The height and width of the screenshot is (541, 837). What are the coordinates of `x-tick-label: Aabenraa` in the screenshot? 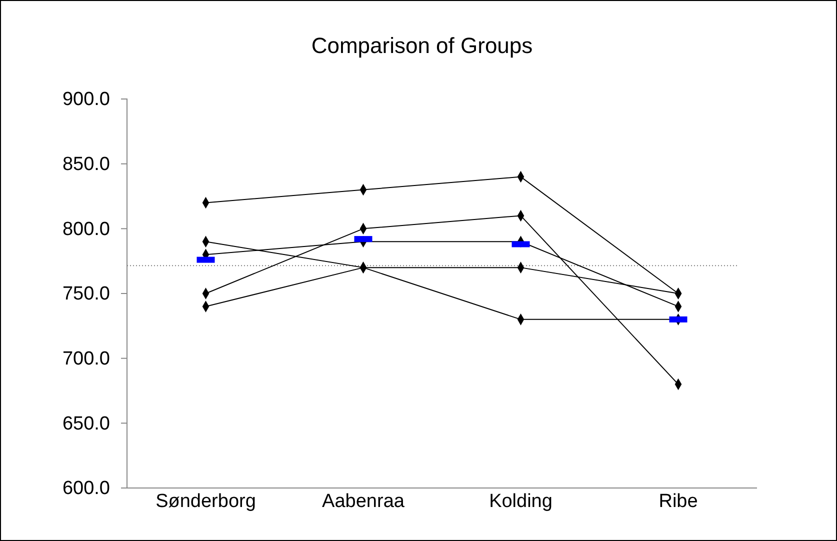 It's located at (363, 501).